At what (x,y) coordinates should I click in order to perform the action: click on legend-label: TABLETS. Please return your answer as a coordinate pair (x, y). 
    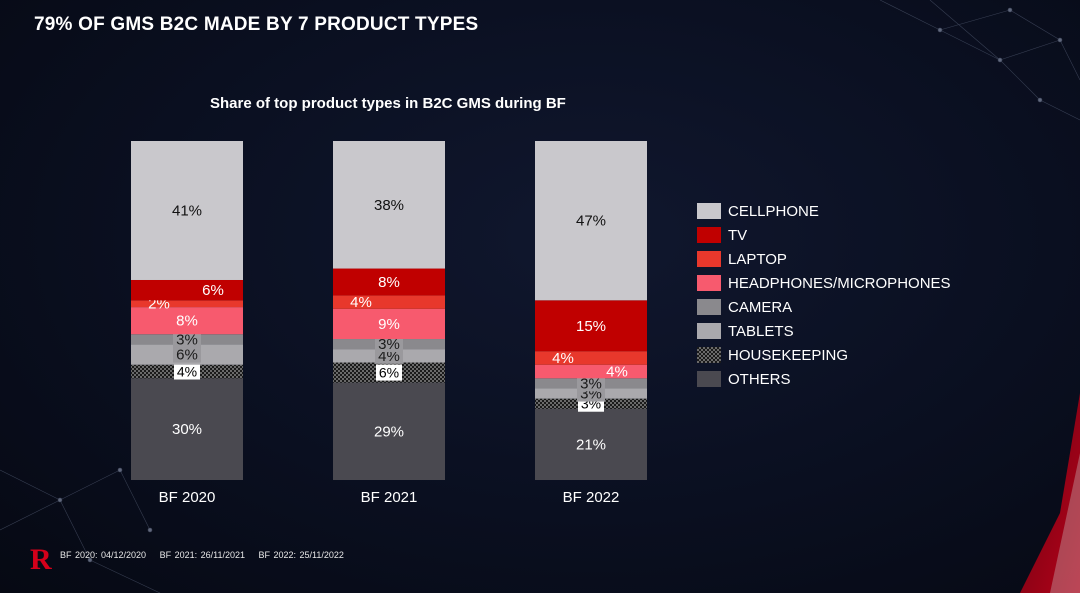
    Looking at the image, I should click on (761, 331).